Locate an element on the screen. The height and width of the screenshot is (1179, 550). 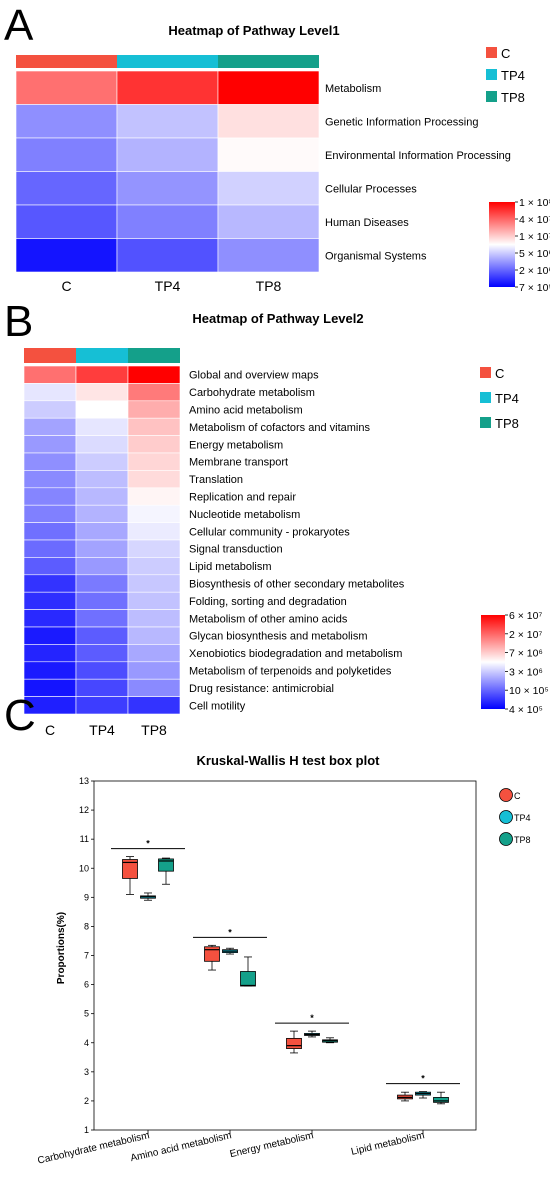
row-label: Metabolism of cofactors and vitamins is located at coordinates (279, 428).